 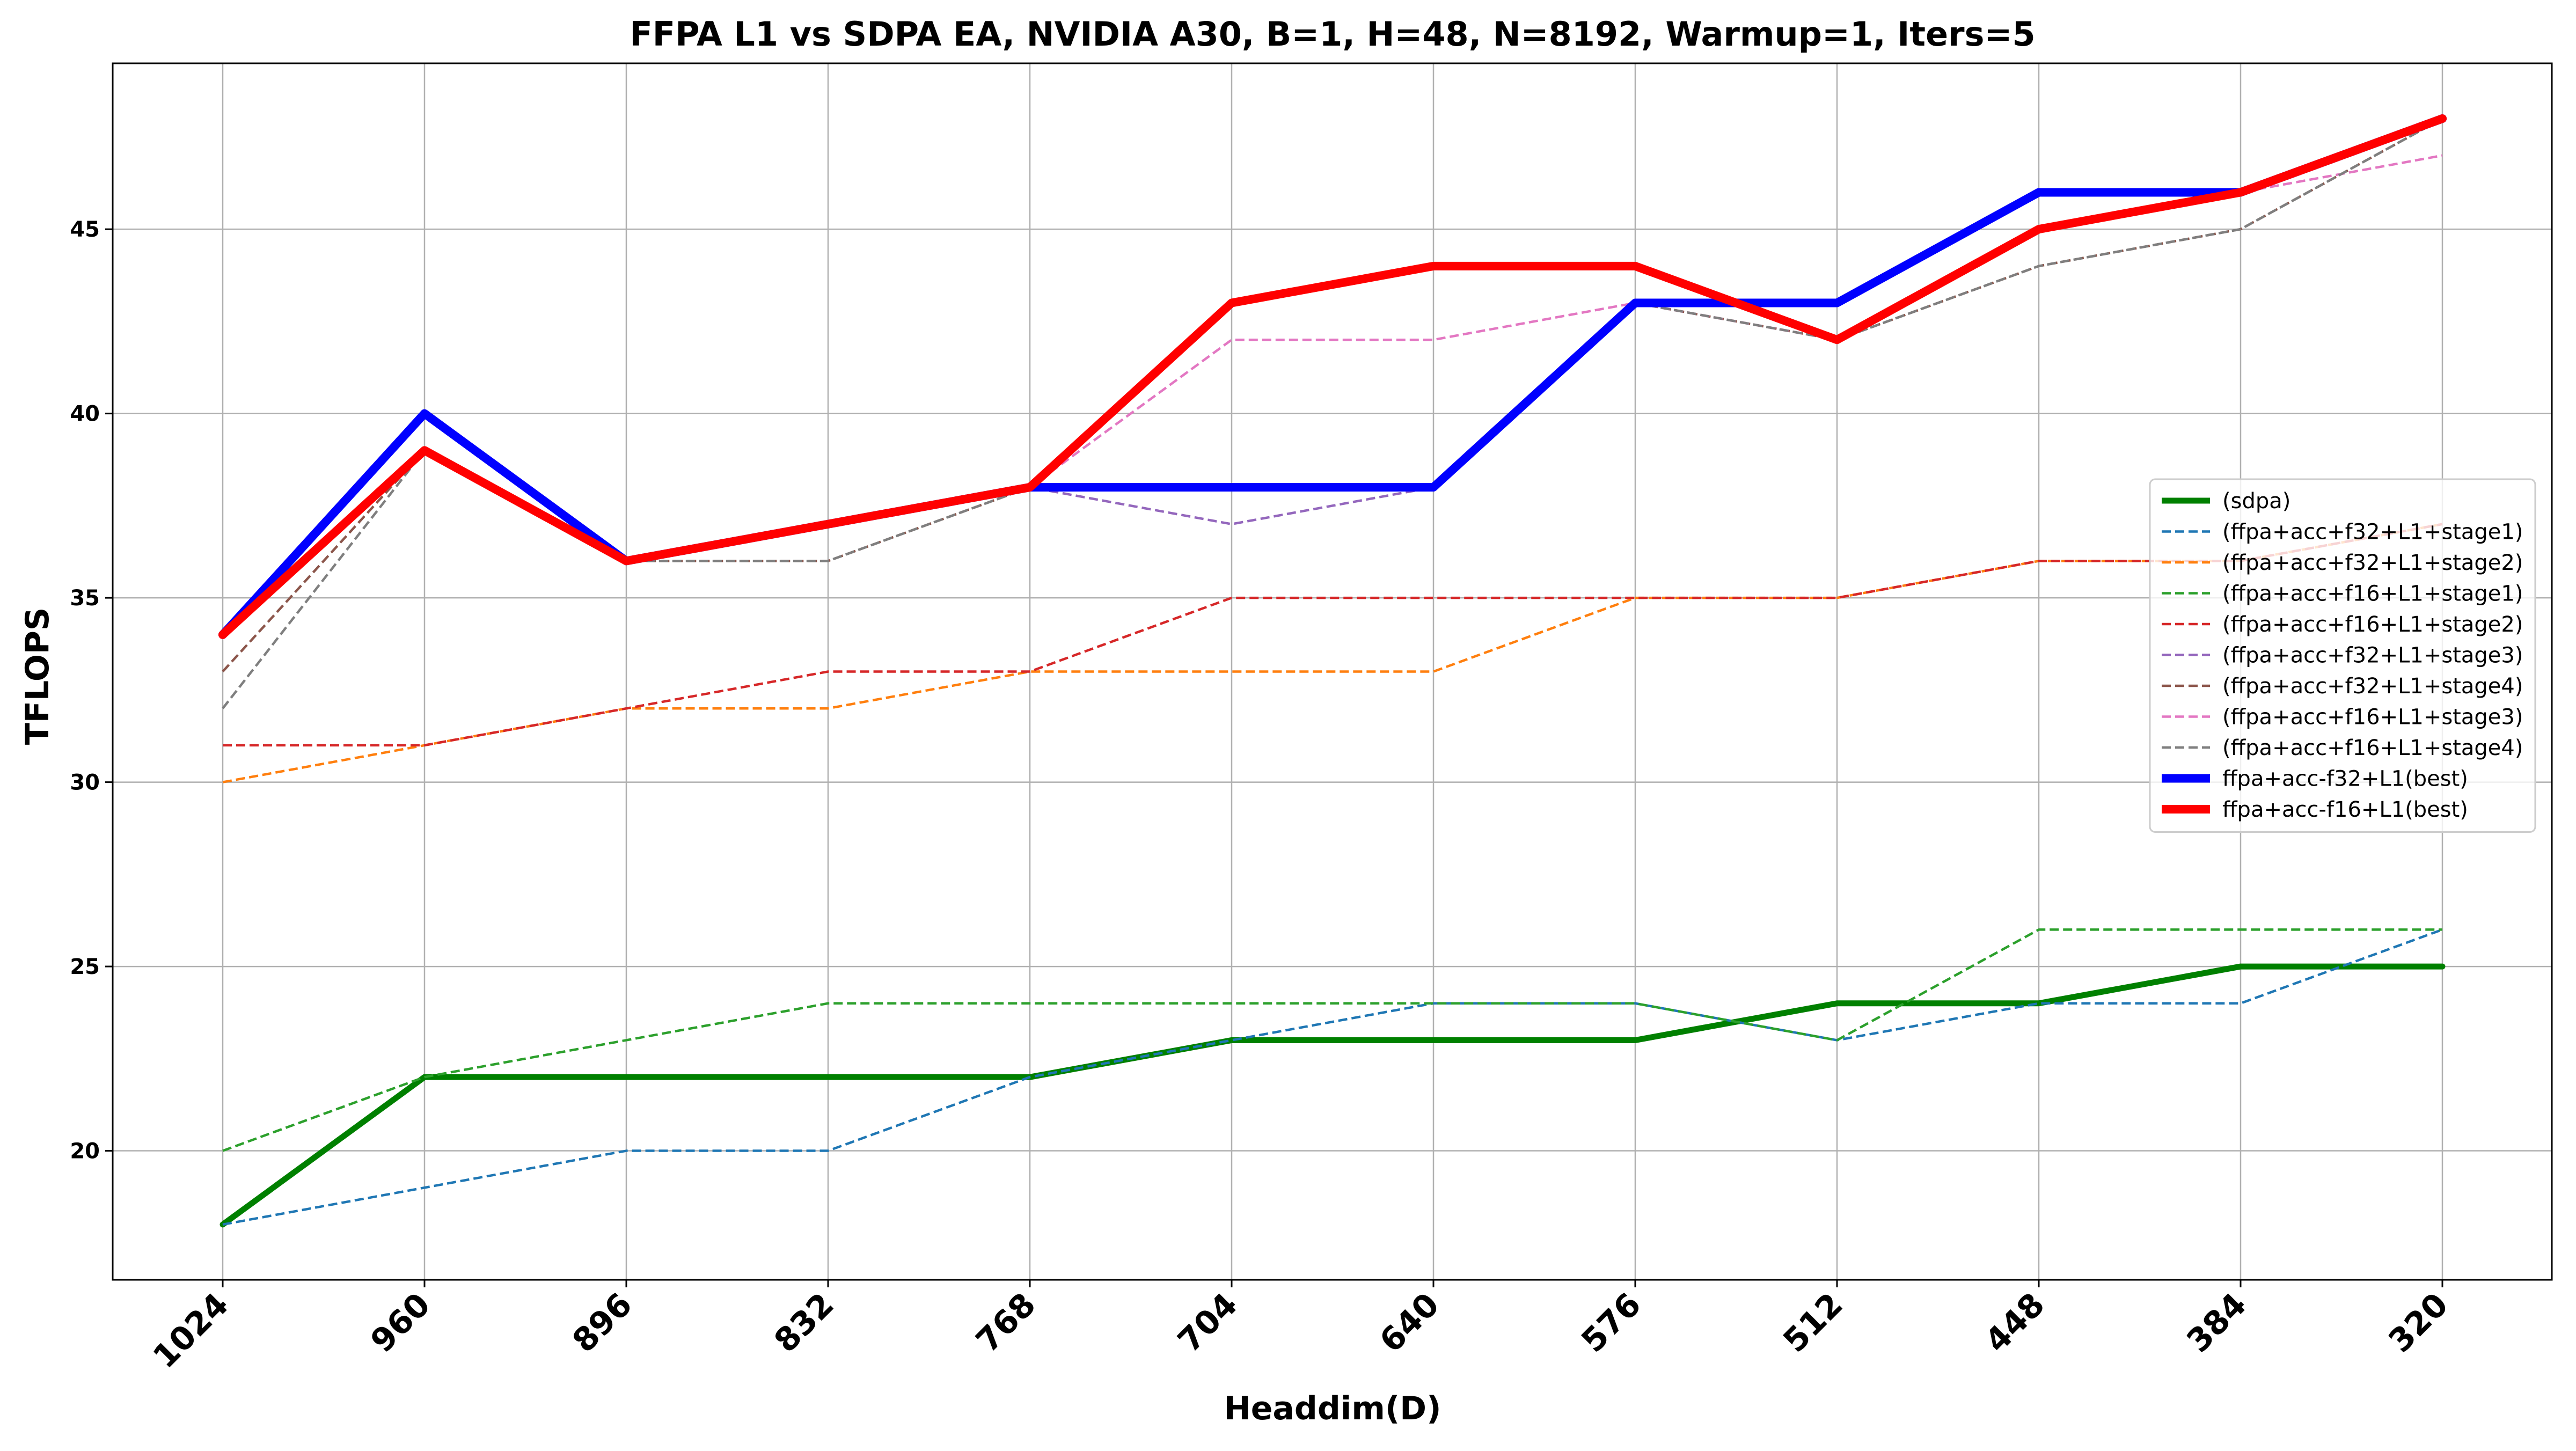 What do you see at coordinates (85, 1151) in the screenshot?
I see `y-tick-label: 20` at bounding box center [85, 1151].